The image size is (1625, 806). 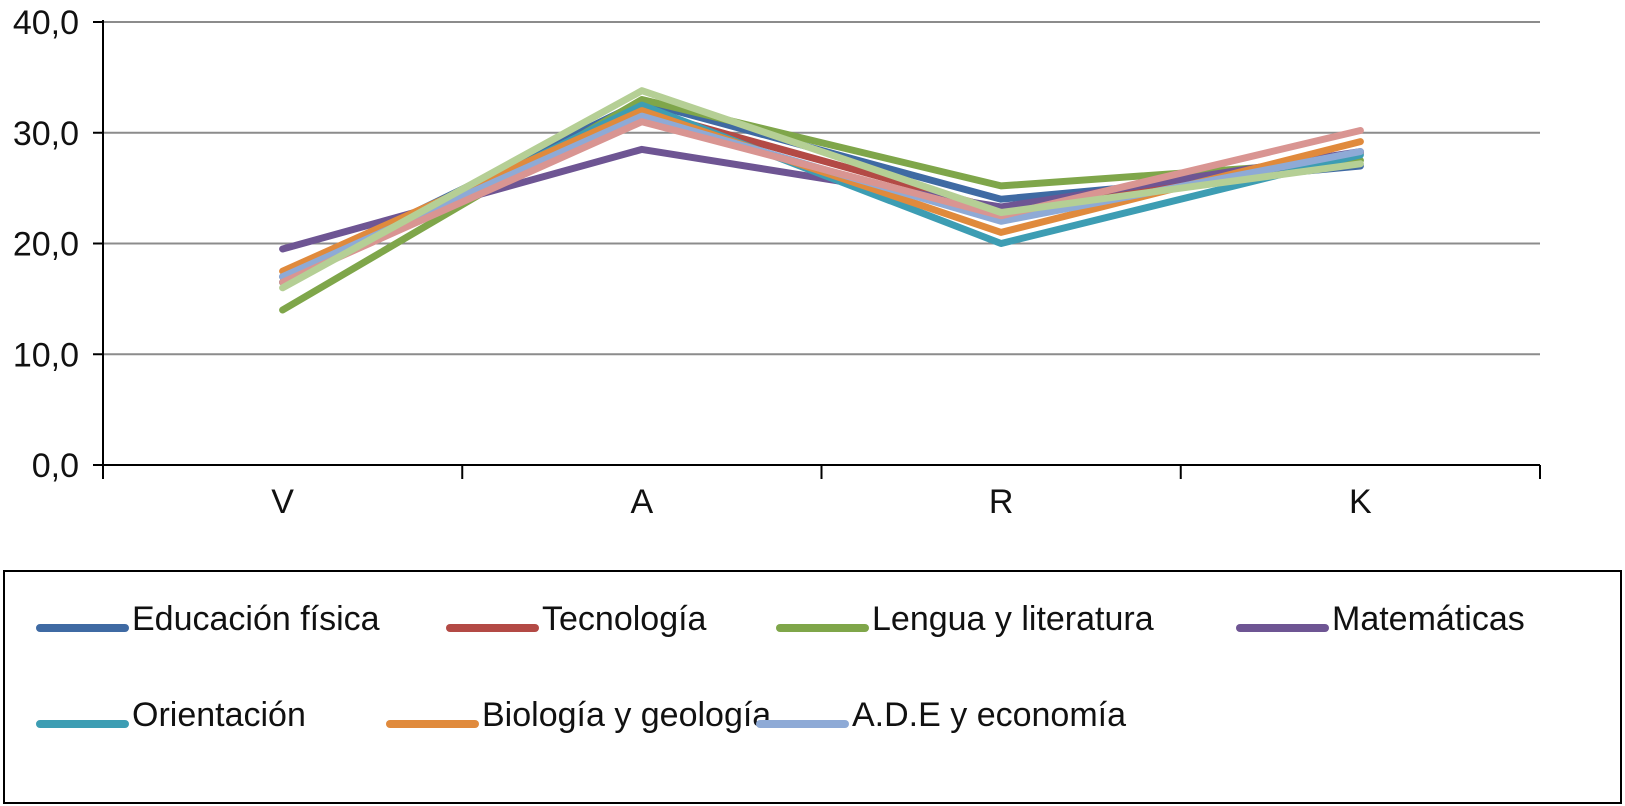 I want to click on x-tick-label: K, so click(x=1360, y=502).